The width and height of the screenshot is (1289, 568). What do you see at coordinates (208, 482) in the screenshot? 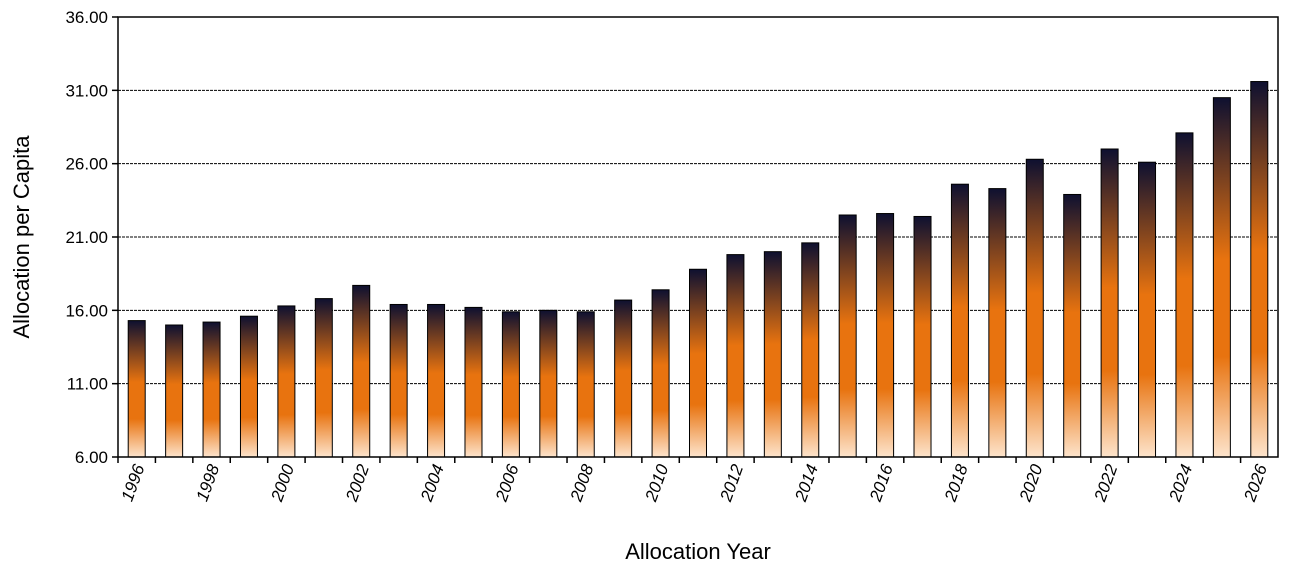
I see `x-tick-label: 1998` at bounding box center [208, 482].